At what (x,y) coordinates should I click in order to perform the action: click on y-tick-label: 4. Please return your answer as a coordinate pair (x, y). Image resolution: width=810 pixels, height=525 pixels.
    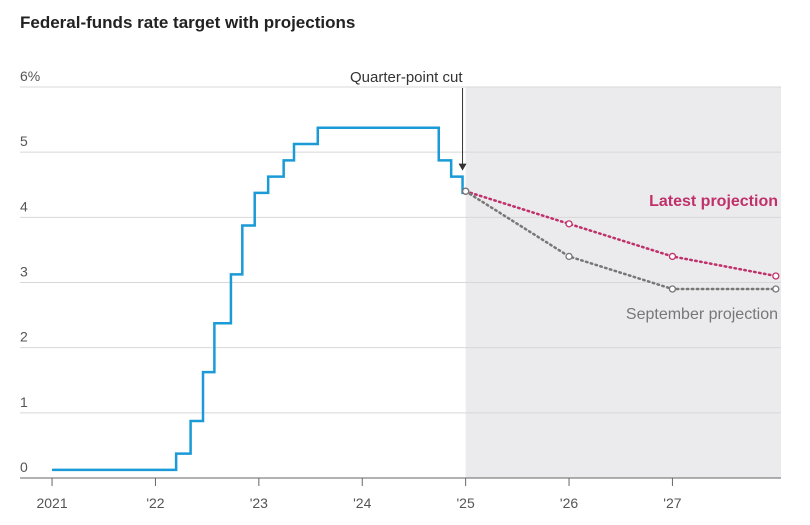
    Looking at the image, I should click on (24, 206).